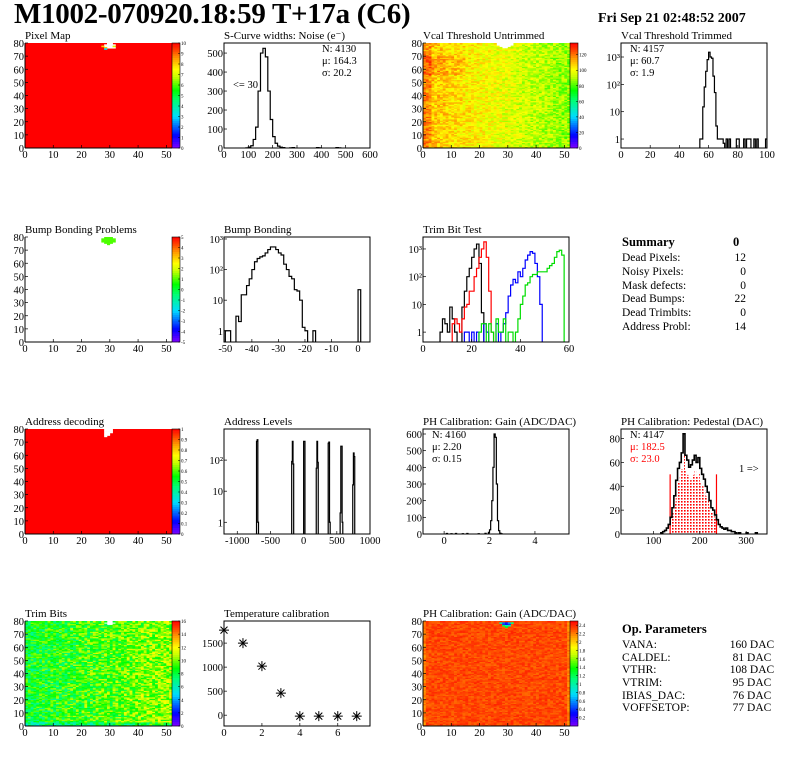 This screenshot has width=796, height=772. Describe the element at coordinates (176, 461) in the screenshot. I see `colorbar-step` at that location.